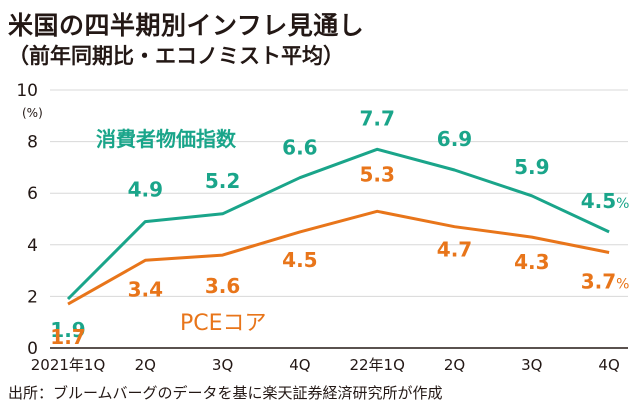  What do you see at coordinates (67, 330) in the screenshot?
I see `data-label: 1.9` at bounding box center [67, 330].